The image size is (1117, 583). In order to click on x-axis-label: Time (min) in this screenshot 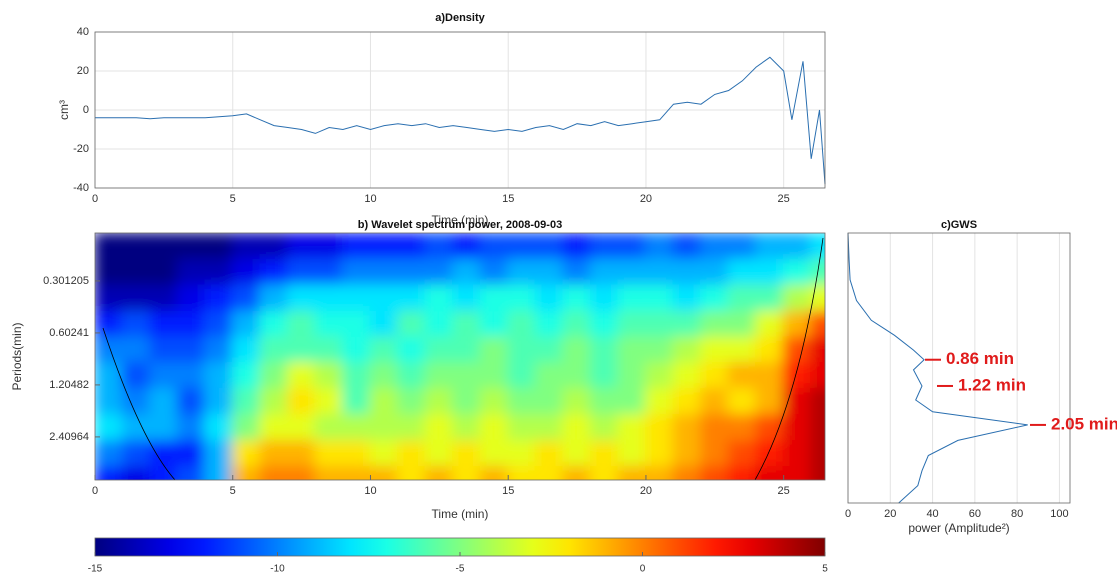, I will do `click(460, 514)`.